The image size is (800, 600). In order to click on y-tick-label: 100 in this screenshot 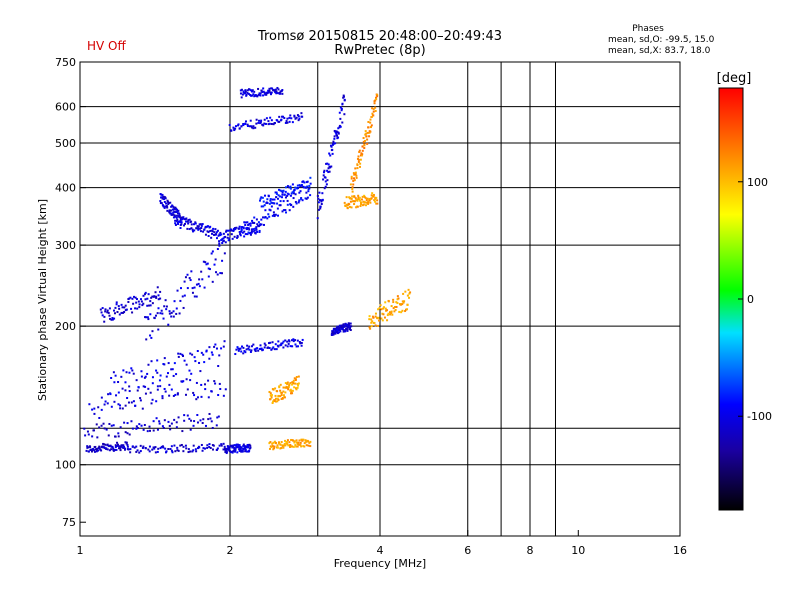, I will do `click(65, 465)`.